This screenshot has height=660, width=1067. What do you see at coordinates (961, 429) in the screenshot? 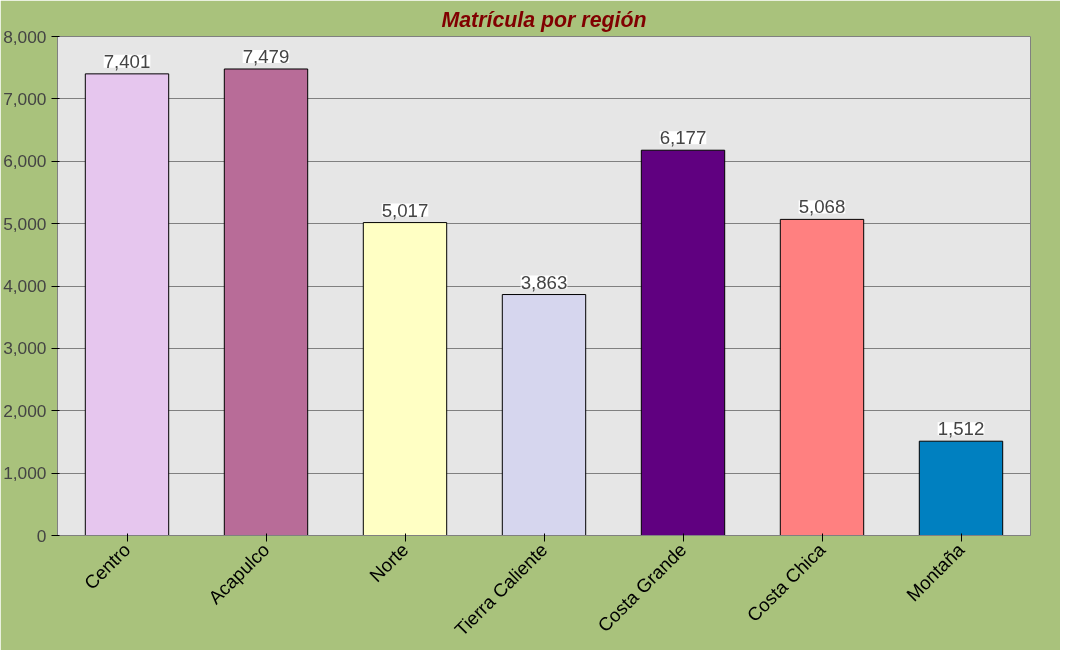
I see `data-label: 1,512` at bounding box center [961, 429].